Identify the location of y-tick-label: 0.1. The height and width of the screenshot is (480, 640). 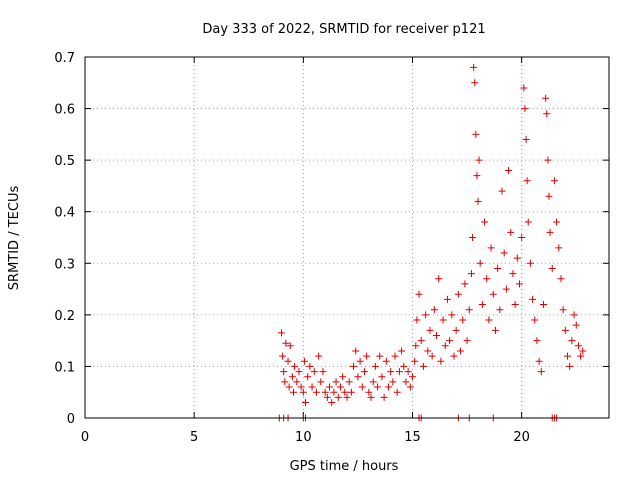
(64, 367).